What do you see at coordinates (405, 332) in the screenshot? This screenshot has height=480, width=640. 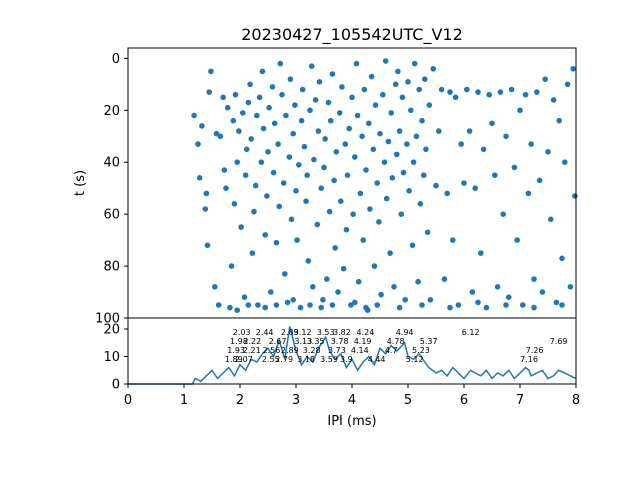 I see `peak-label: 4.94` at bounding box center [405, 332].